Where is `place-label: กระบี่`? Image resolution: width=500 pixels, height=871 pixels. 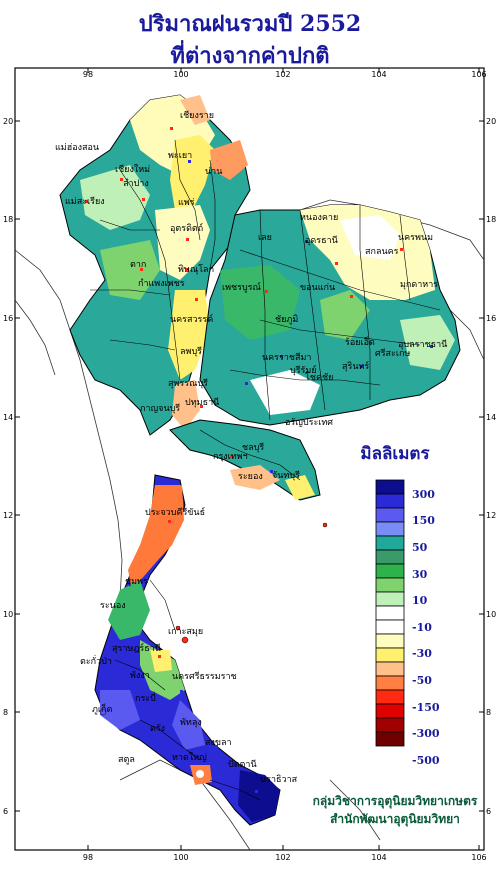
place-label: กระบี่ is located at coordinates (145, 697).